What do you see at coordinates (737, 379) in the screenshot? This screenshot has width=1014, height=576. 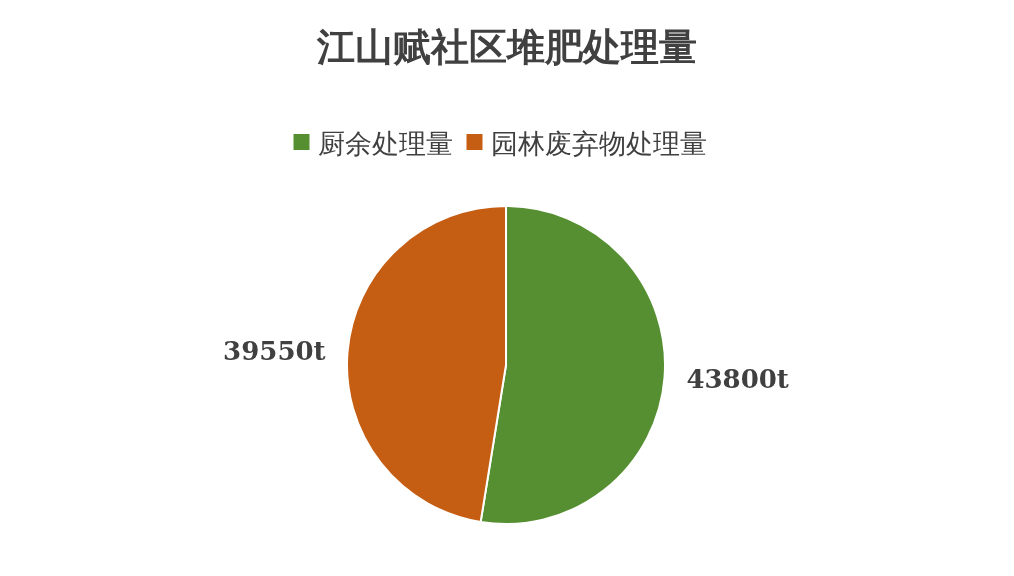 I see `data-label: 43800t` at bounding box center [737, 379].